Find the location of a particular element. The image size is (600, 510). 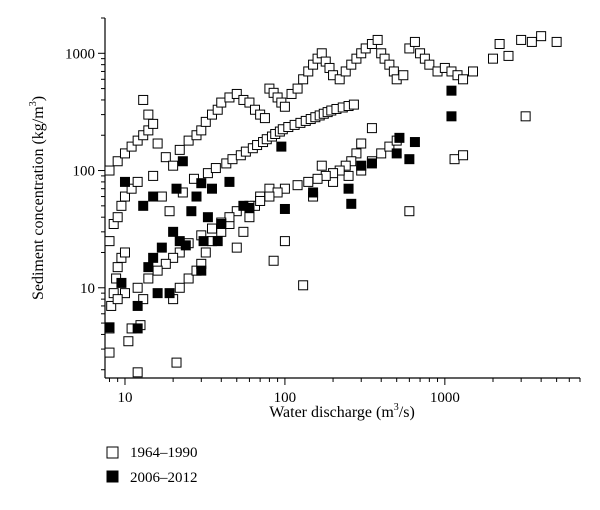

y-axis-label: Sediment concentration (kg/m3) is located at coordinates (37, 198).